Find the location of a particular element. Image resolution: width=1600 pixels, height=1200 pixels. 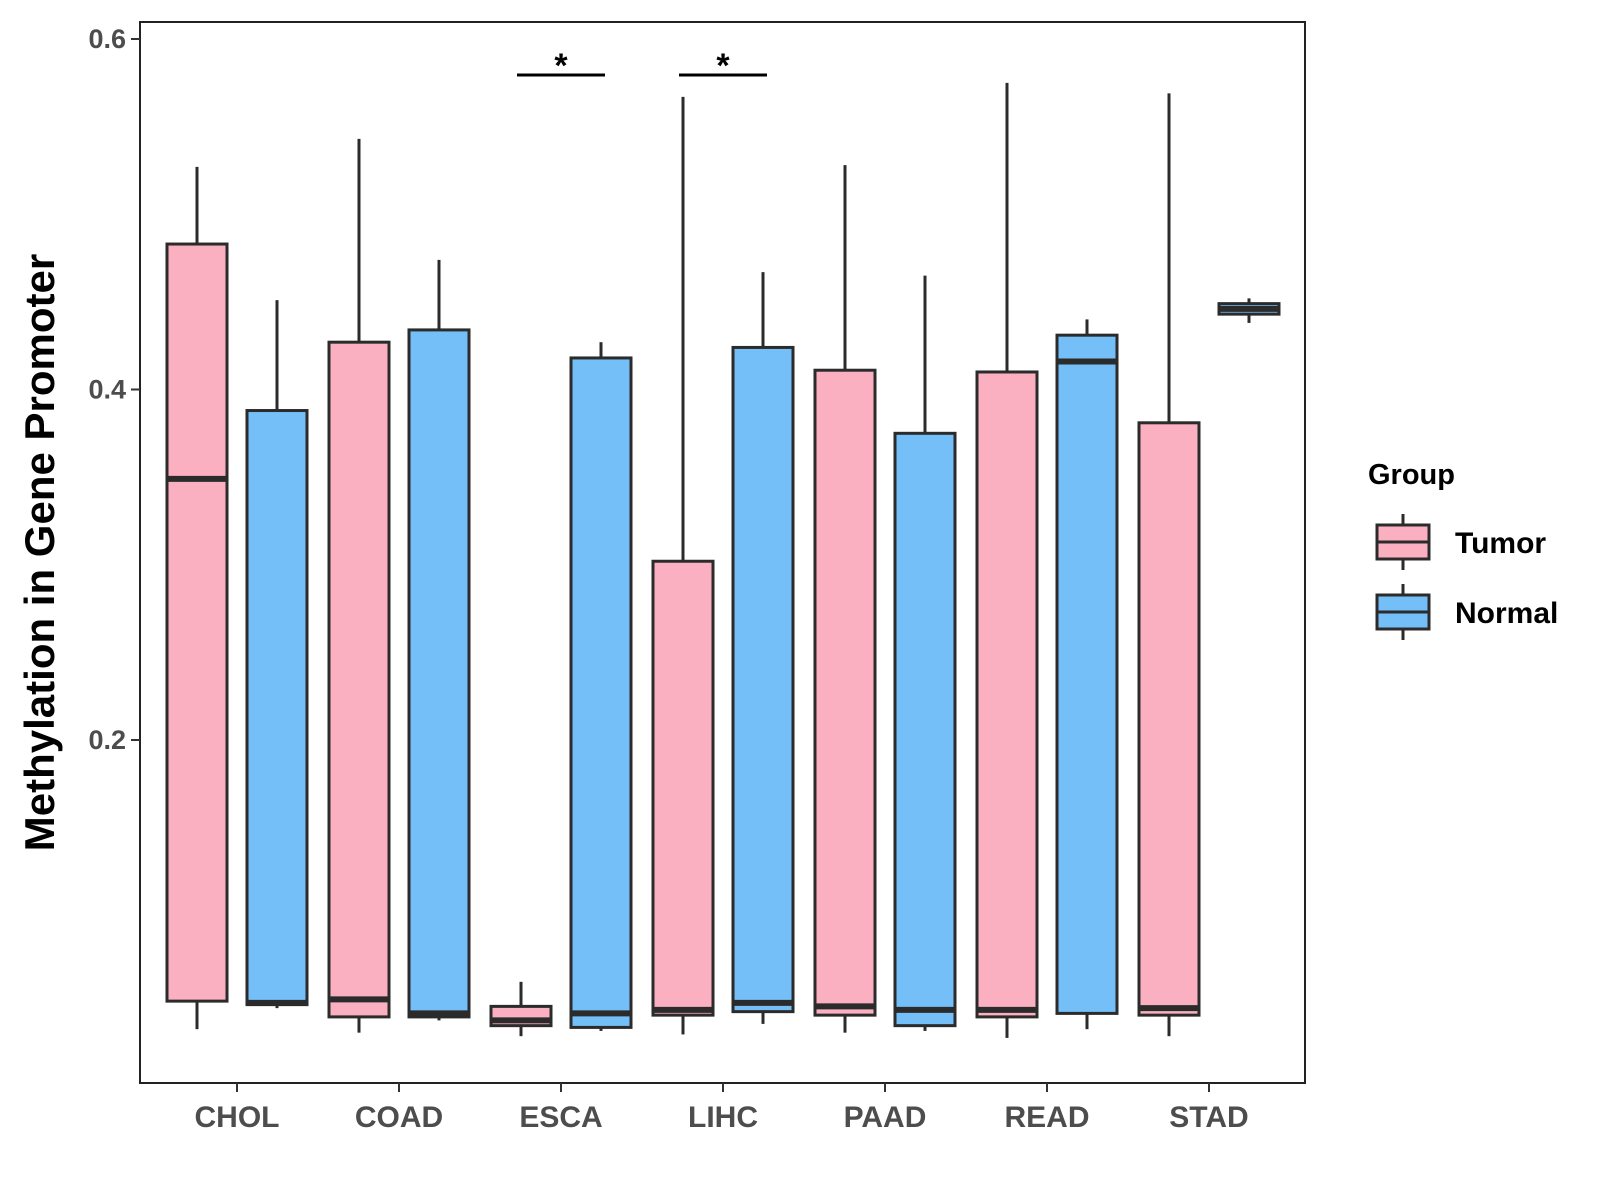

box-normal-lihc is located at coordinates (763, 648).